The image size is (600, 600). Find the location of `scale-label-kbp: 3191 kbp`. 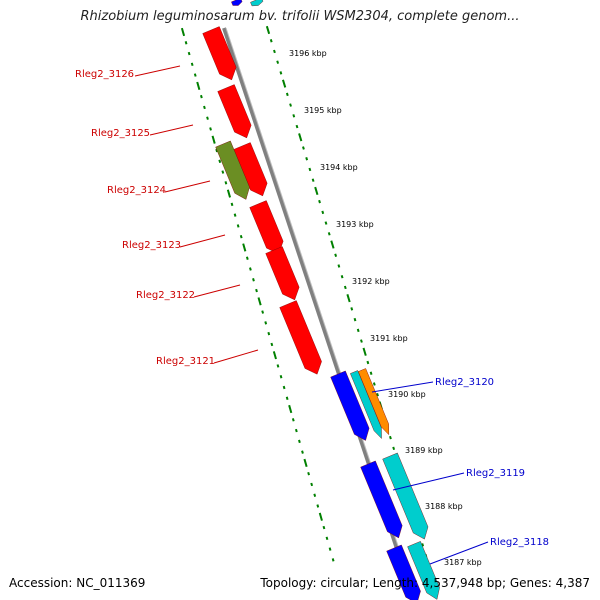

scale-label-kbp: 3191 kbp is located at coordinates (389, 338).